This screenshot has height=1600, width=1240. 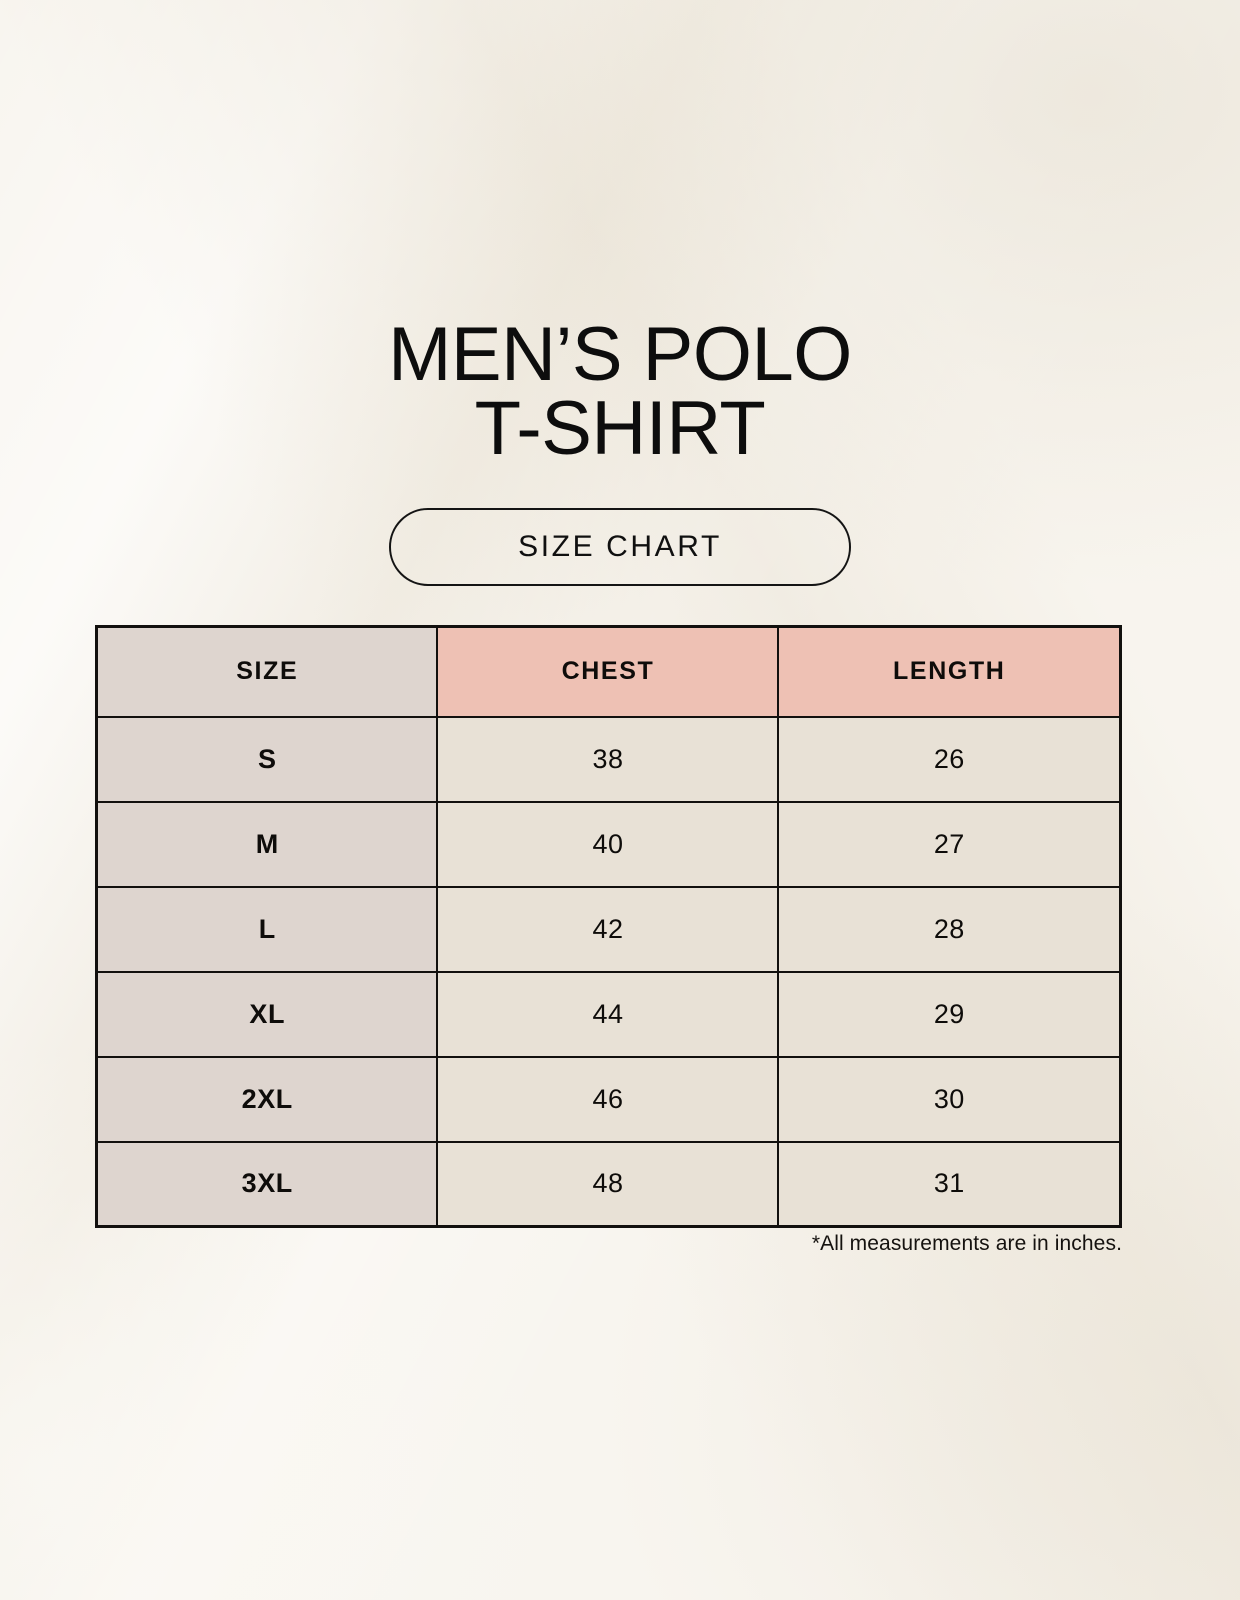 I want to click on column-header-chest: CHEST, so click(x=608, y=671).